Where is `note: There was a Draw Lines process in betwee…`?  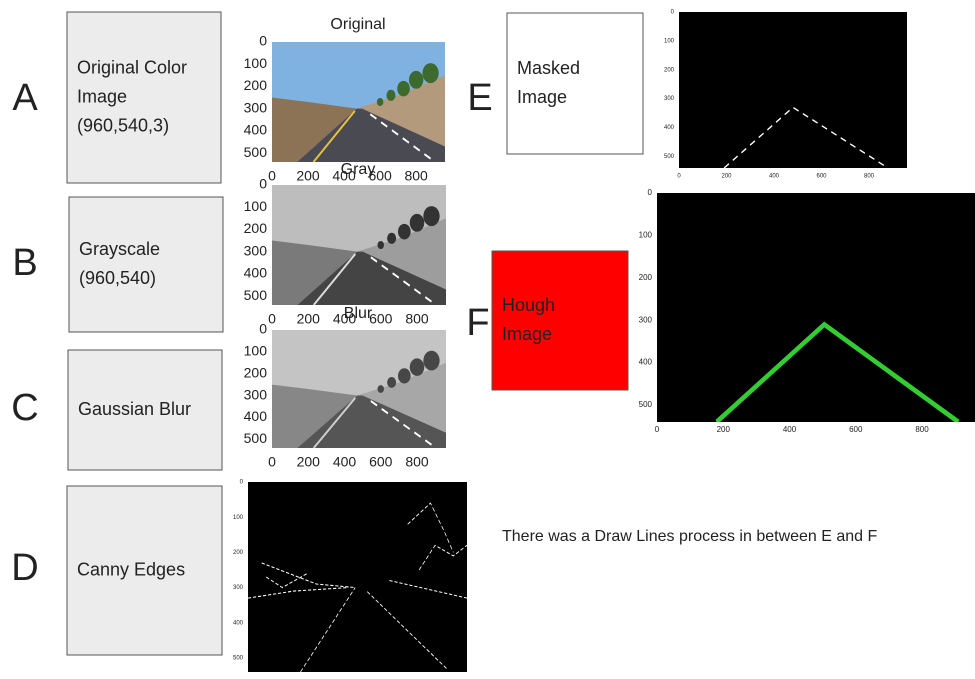 note: There was a Draw Lines process in betwee… is located at coordinates (690, 536).